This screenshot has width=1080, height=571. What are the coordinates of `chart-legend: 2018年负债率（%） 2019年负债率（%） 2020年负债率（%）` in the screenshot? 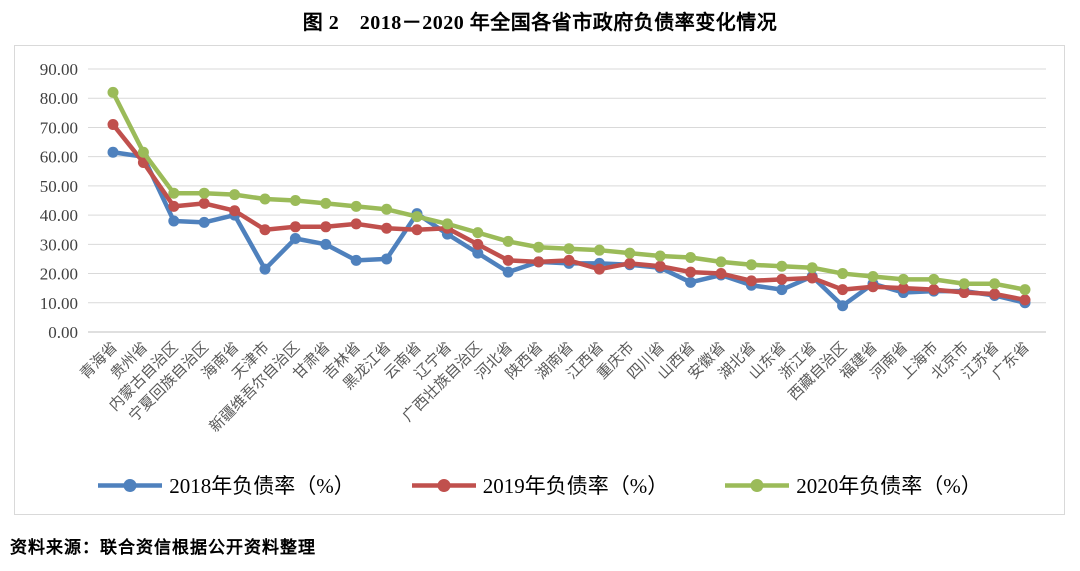 It's located at (539, 485).